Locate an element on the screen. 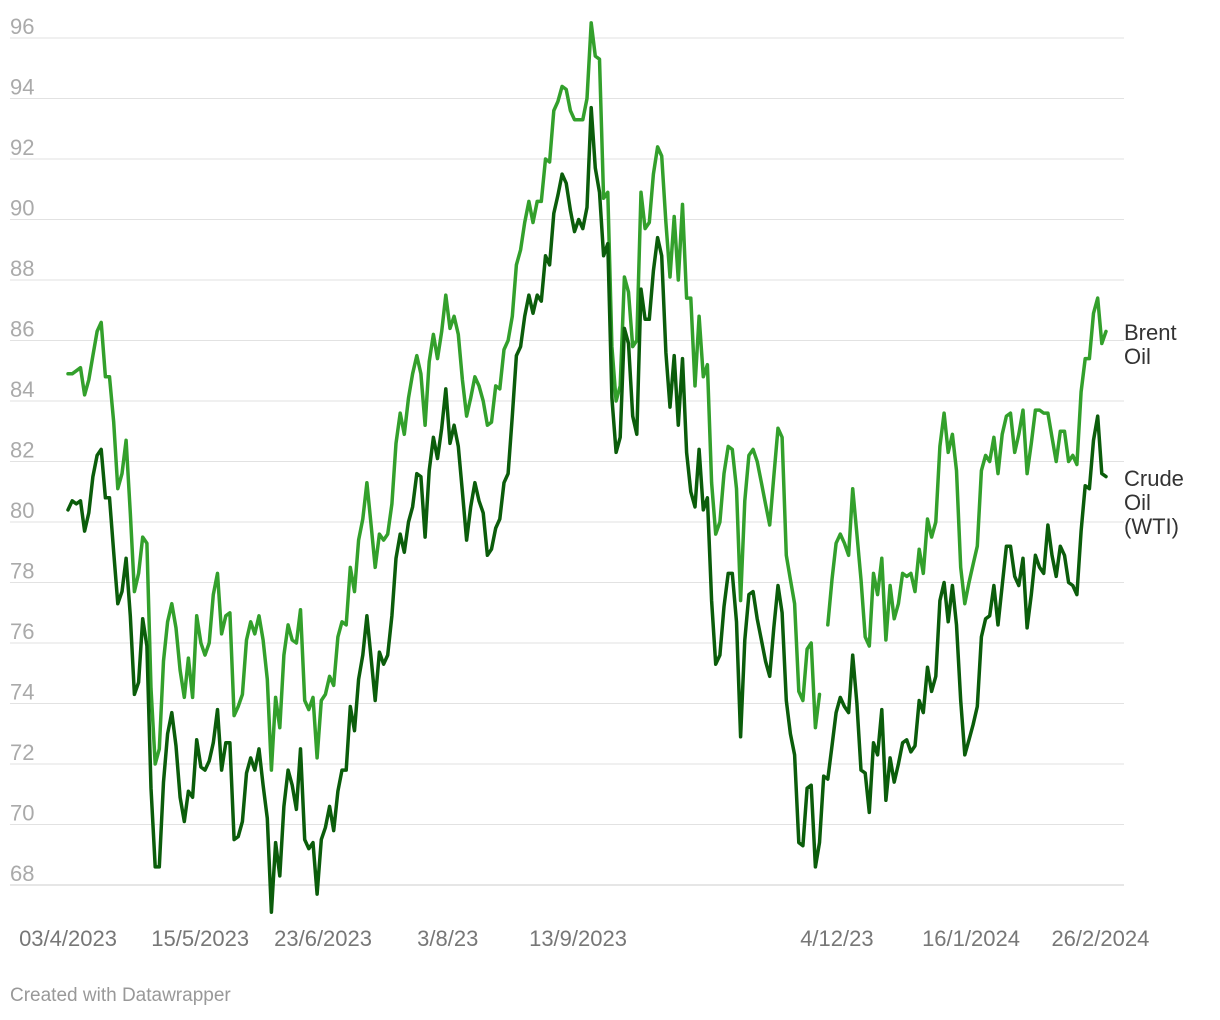 The height and width of the screenshot is (1020, 1220). x-tick-label: 16/1/2024 is located at coordinates (971, 938).